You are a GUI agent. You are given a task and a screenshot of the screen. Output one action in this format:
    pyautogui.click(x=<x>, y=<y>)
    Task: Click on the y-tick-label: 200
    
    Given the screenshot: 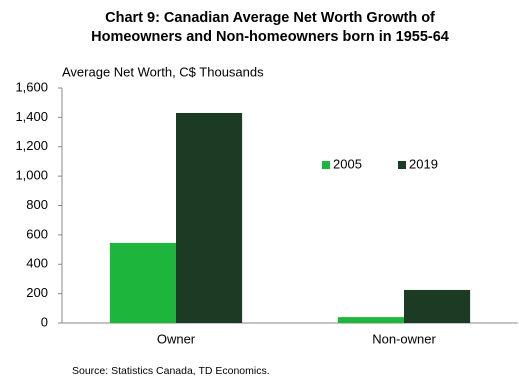 What is the action you would take?
    pyautogui.click(x=37, y=292)
    